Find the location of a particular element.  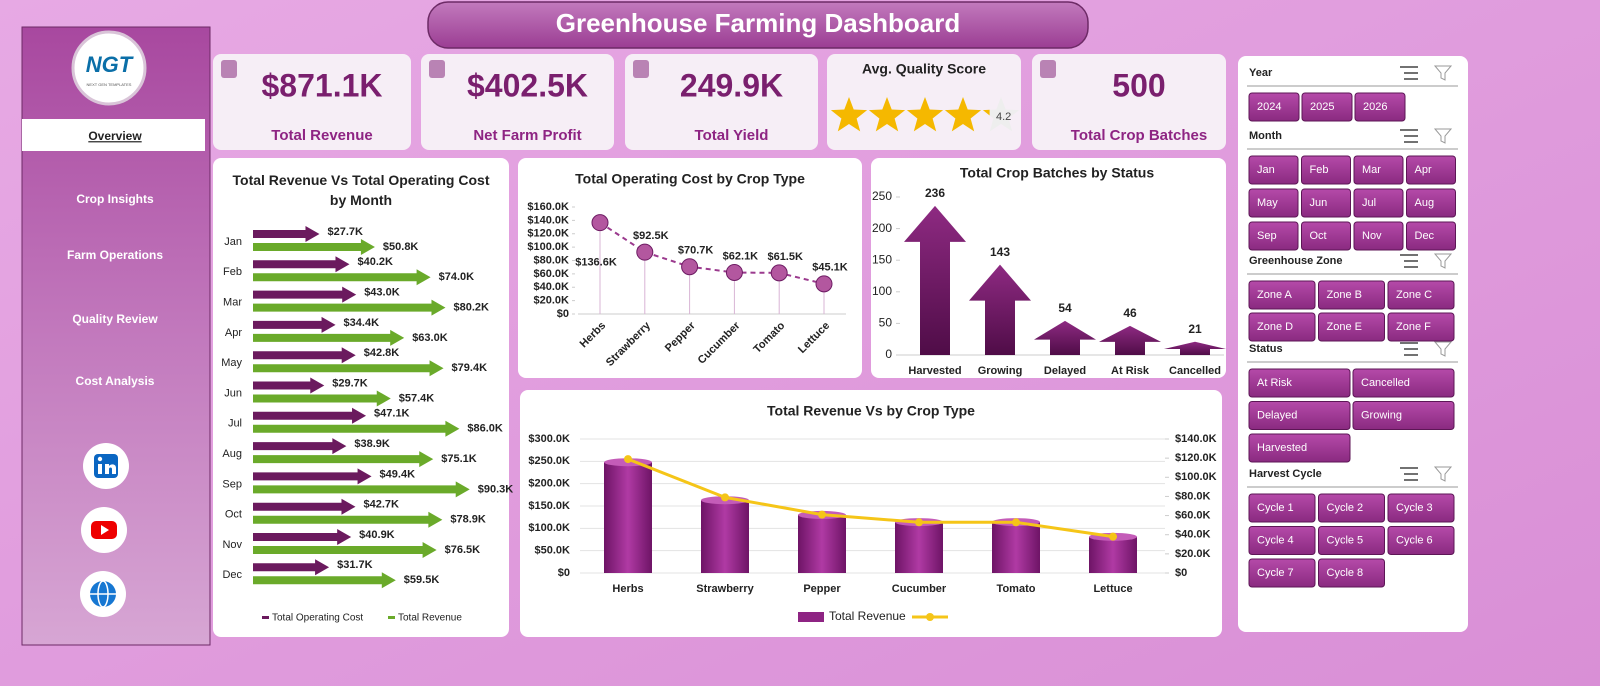

y-tick-label: Apr is located at coordinates (233, 333).